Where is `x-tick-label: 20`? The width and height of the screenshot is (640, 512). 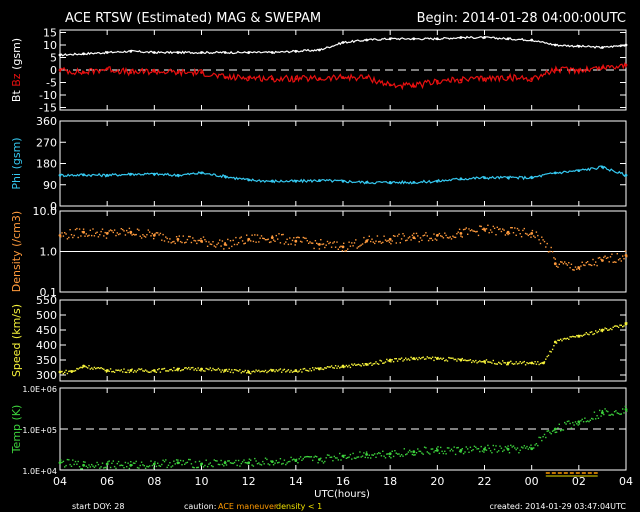
x-tick-label: 20 is located at coordinates (437, 481).